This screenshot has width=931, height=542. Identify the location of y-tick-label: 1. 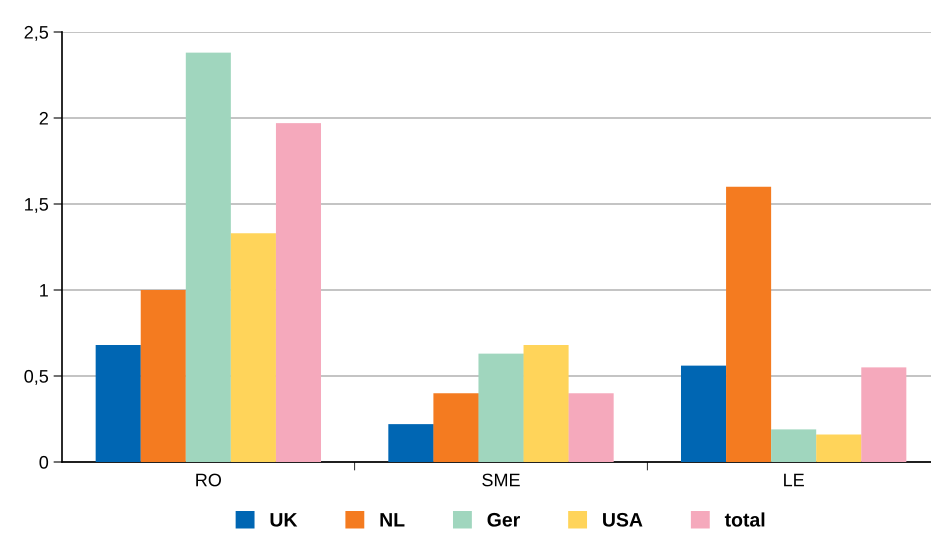
(44, 290).